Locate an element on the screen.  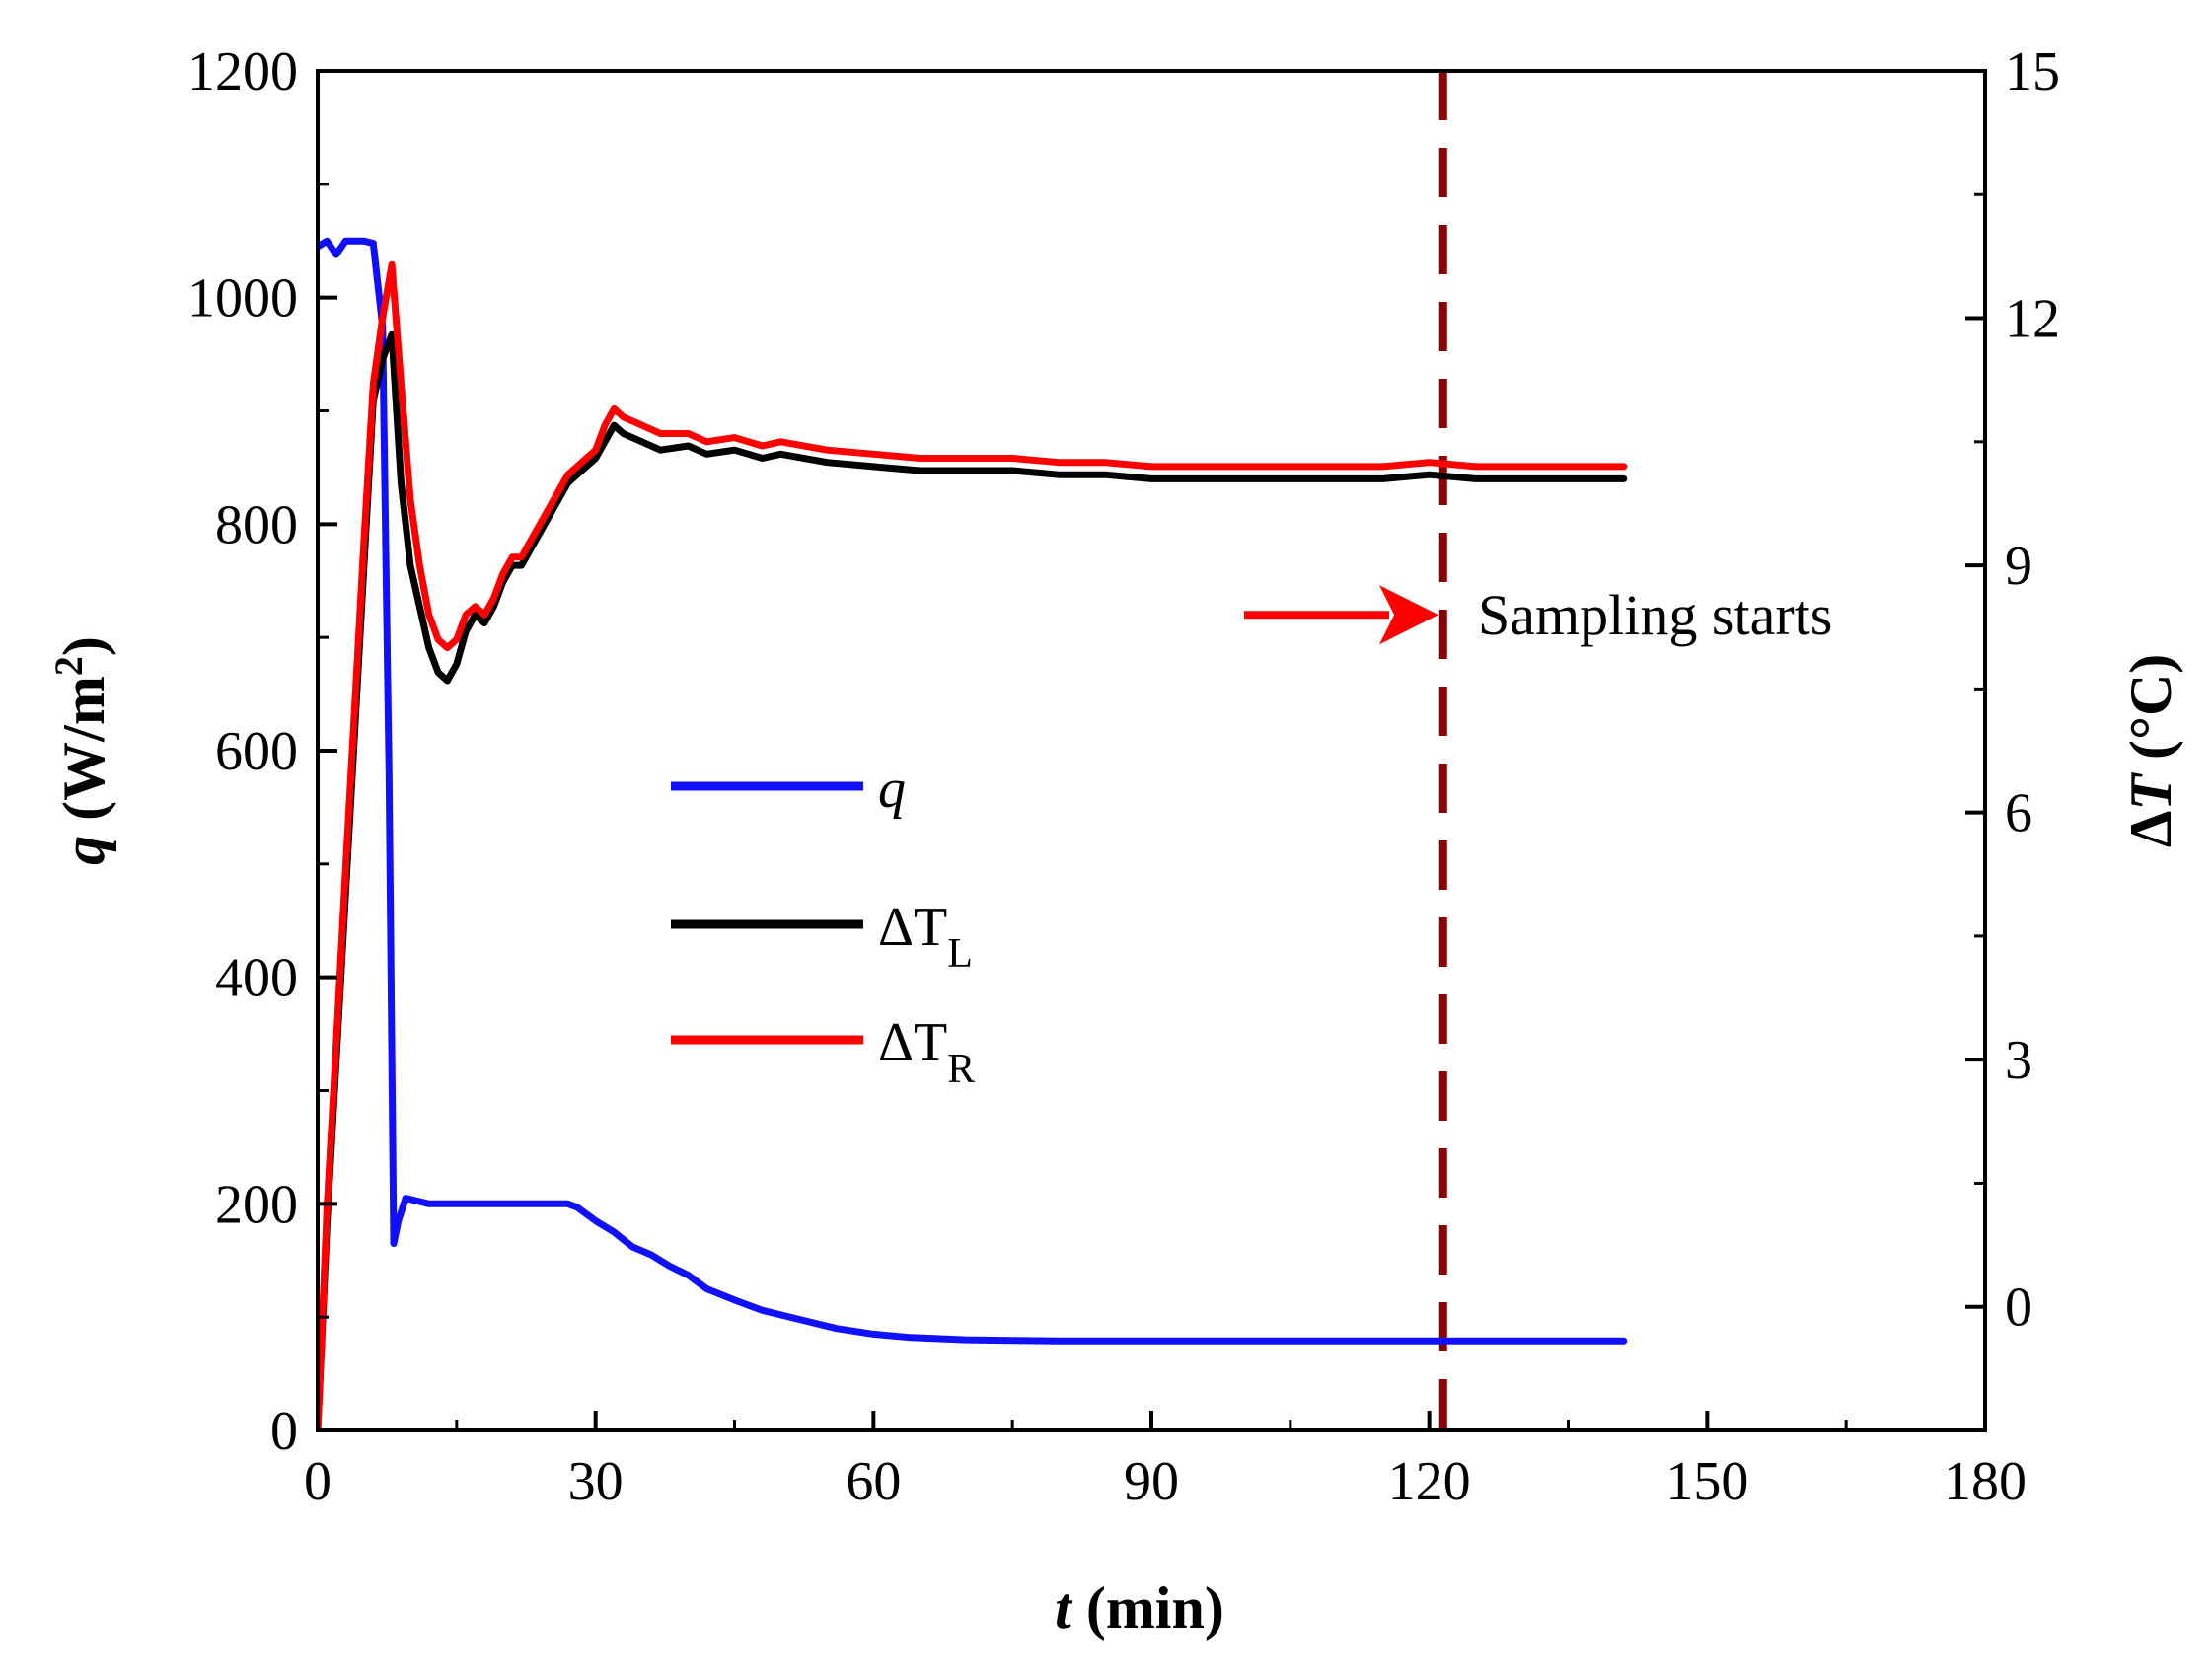
sampling-annotation: Sampling starts is located at coordinates (1537, 615).